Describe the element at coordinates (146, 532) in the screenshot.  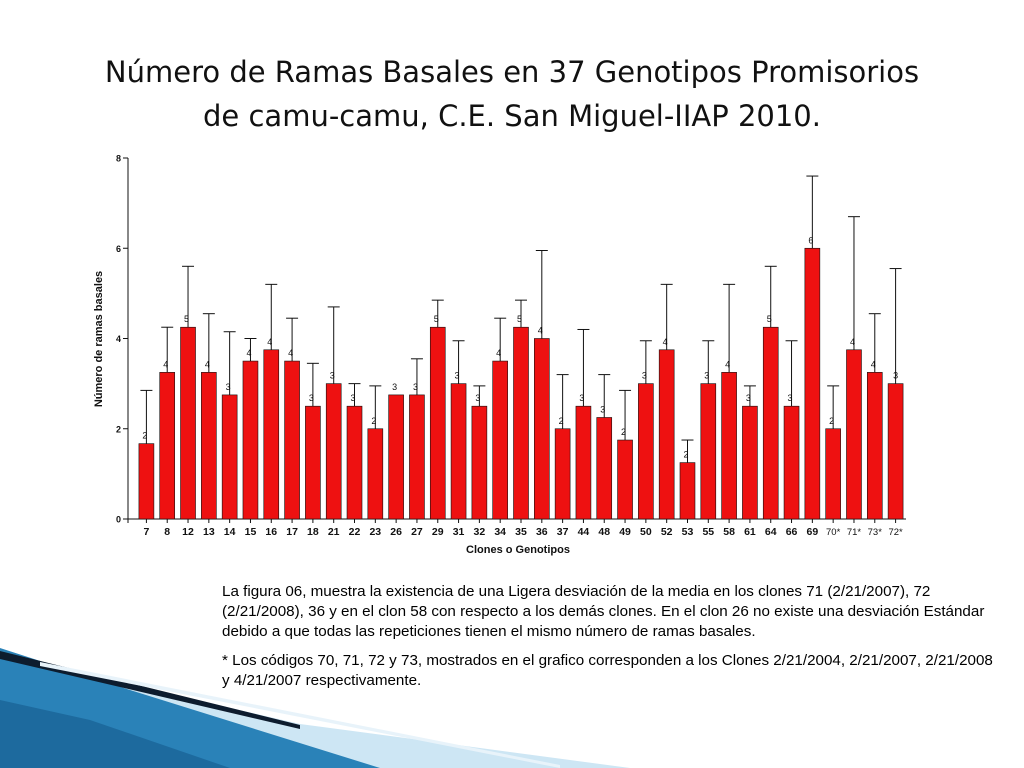
I see `x-tick-label: 7` at that location.